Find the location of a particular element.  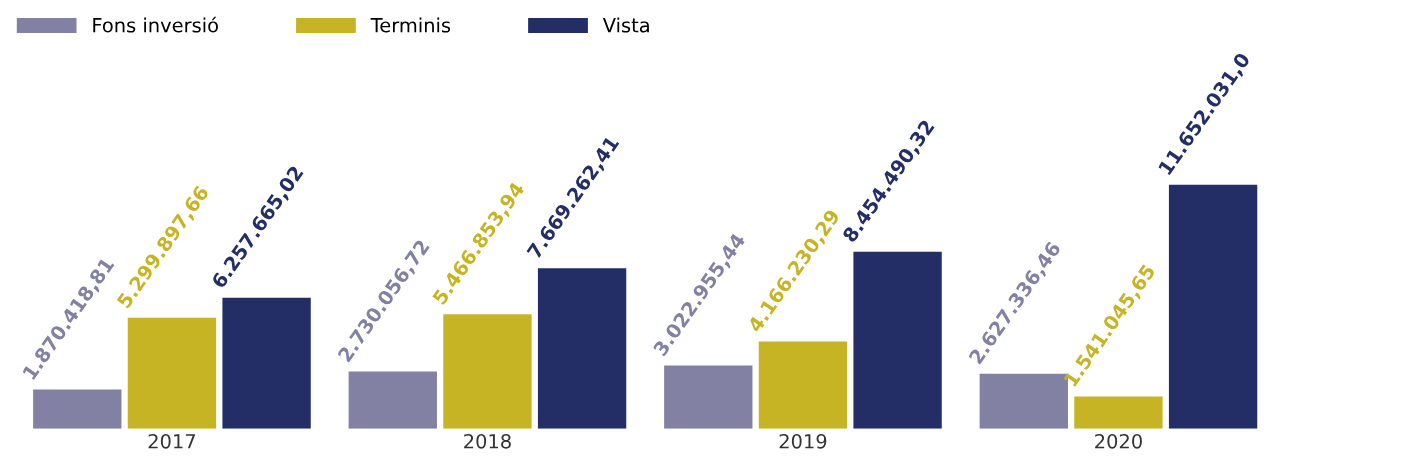

legend-label: Terminis is located at coordinates (410, 25).